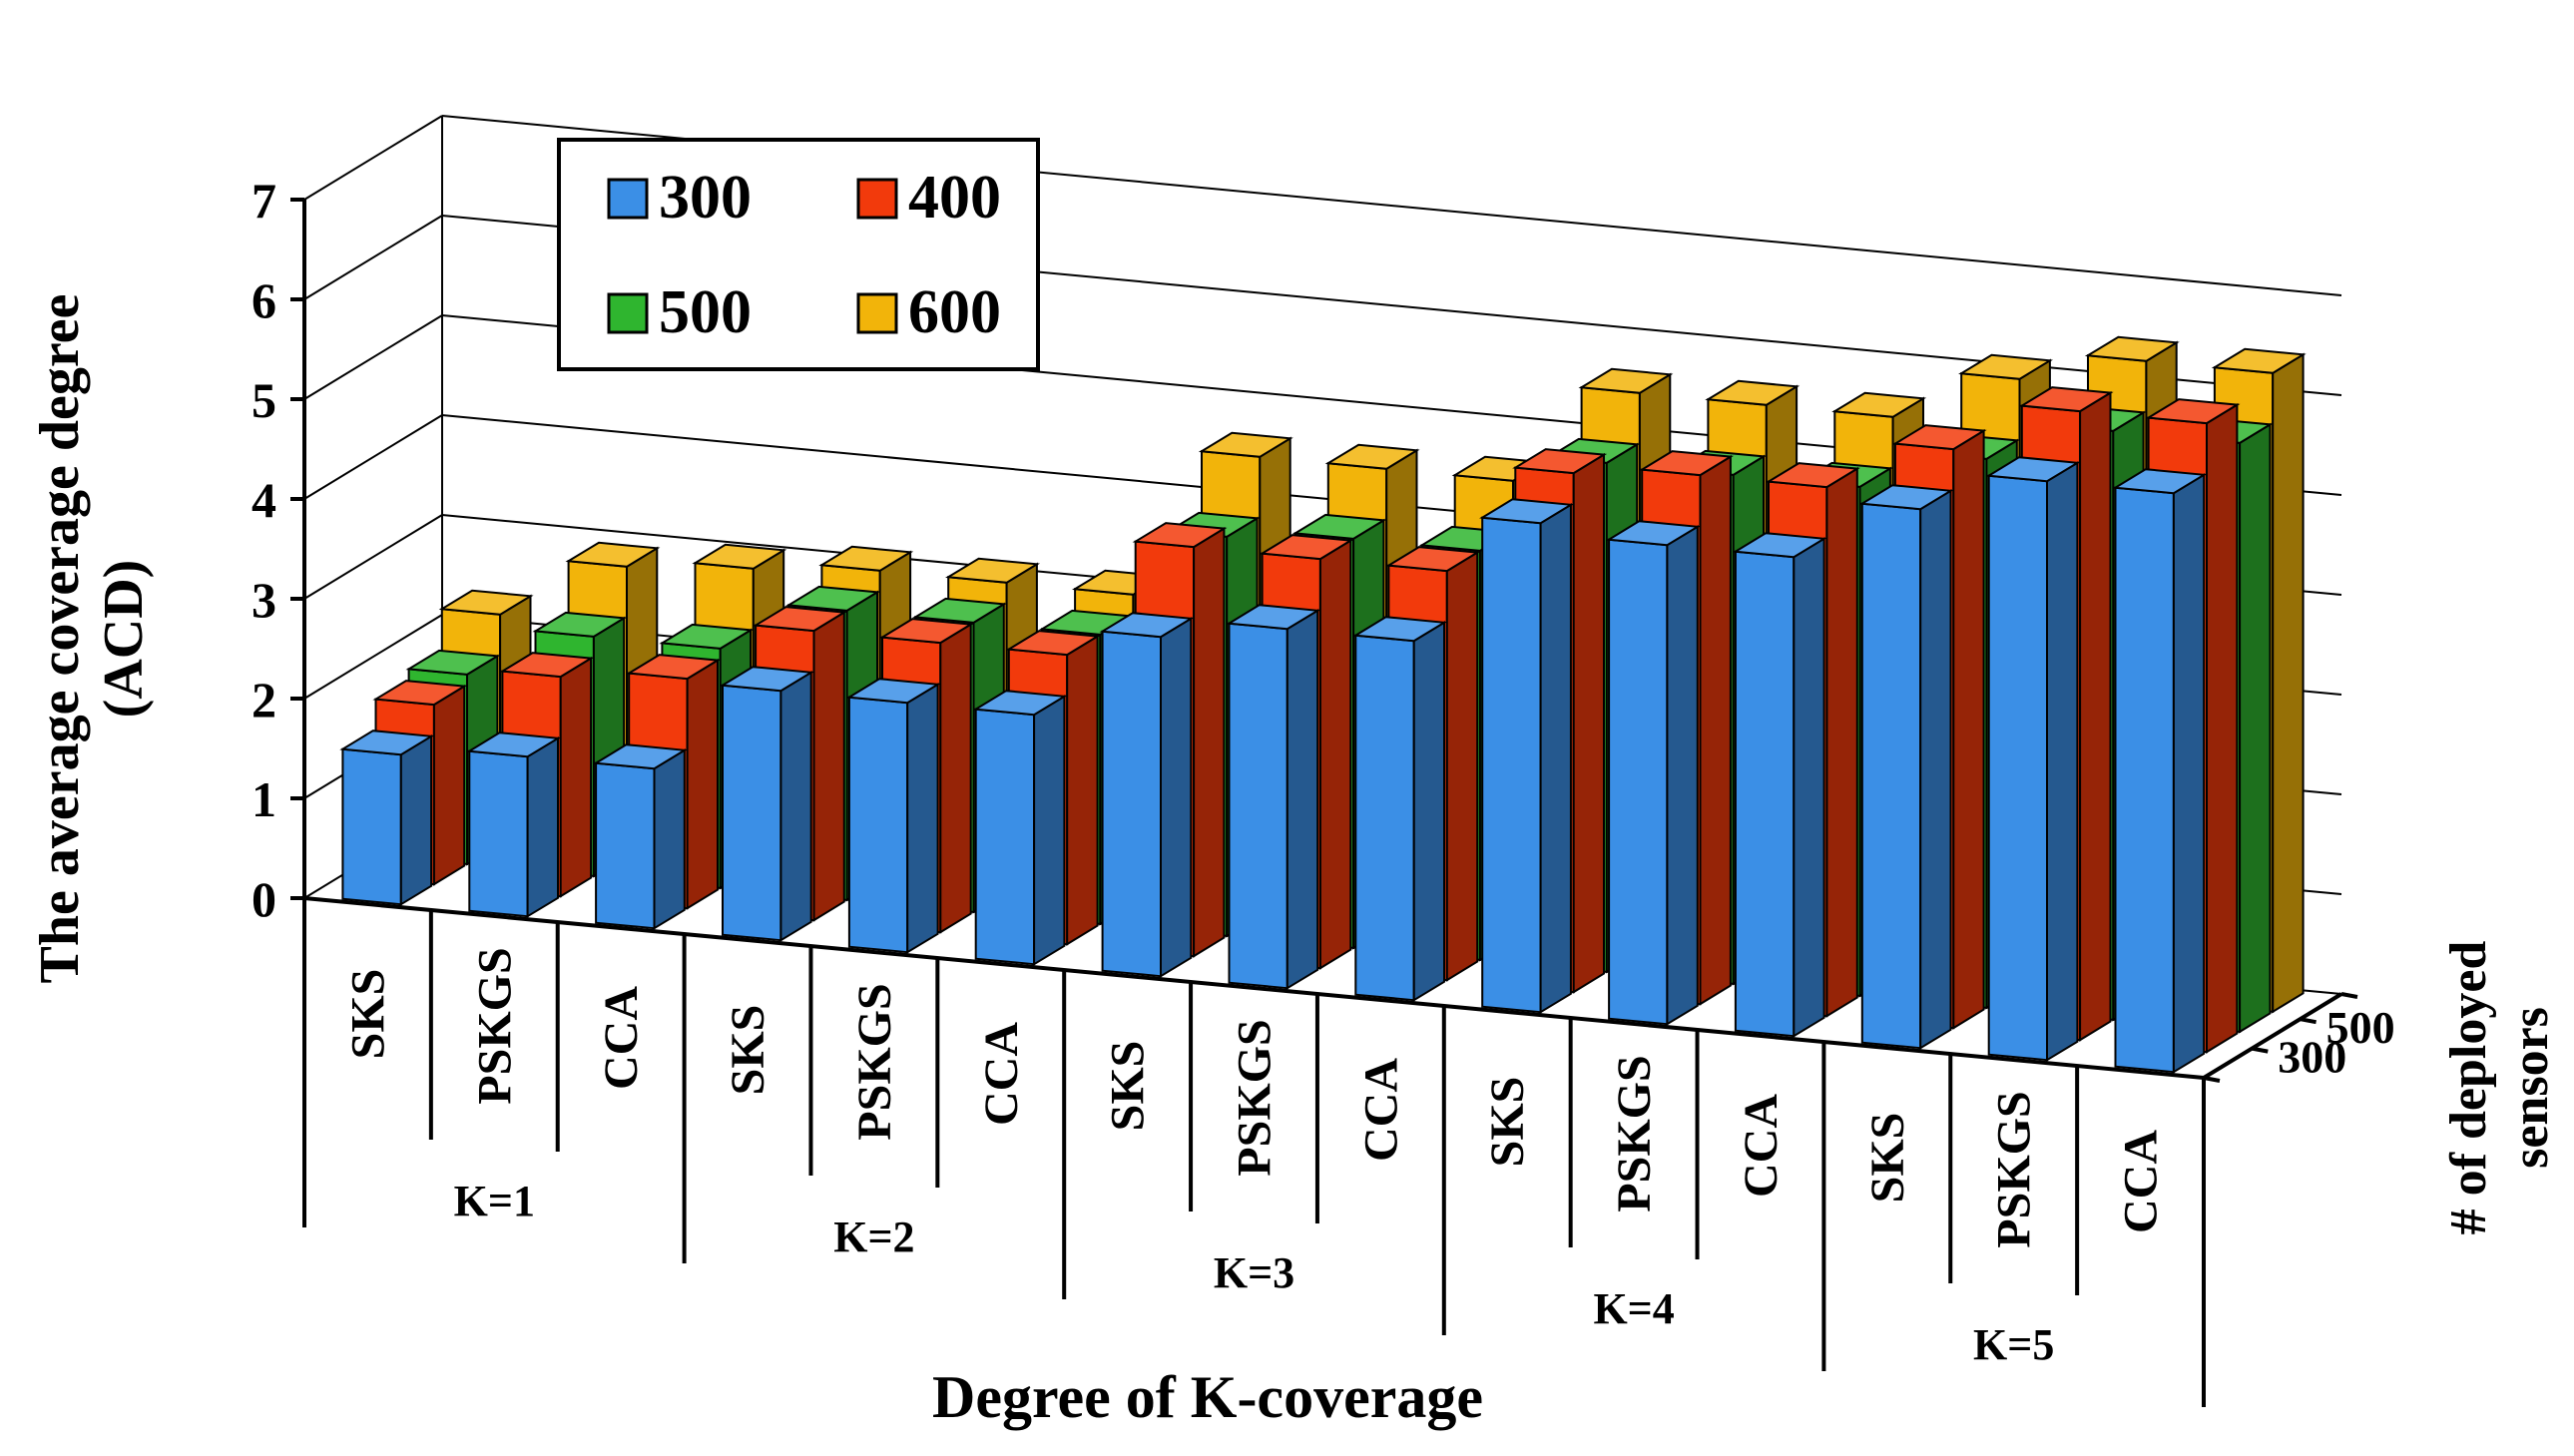  Describe the element at coordinates (2272, 1036) in the screenshot. I see `z-axis-line` at that location.